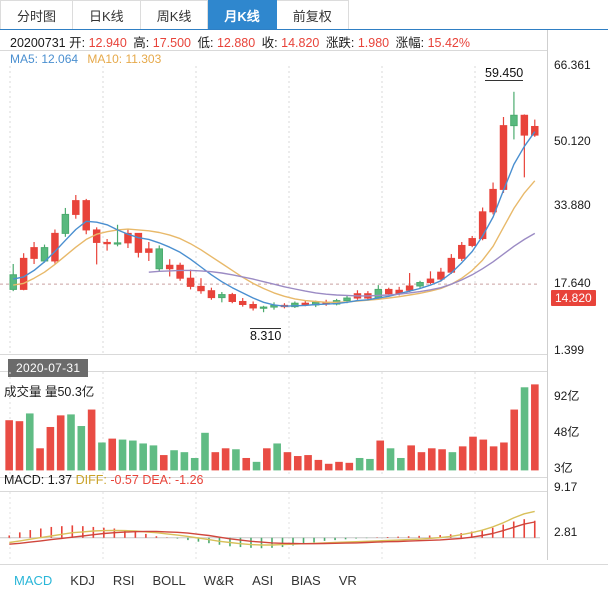 Image resolution: width=608 pixels, height=595 pixels. What do you see at coordinates (270, 526) in the screenshot?
I see `macd-plot` at bounding box center [270, 526].